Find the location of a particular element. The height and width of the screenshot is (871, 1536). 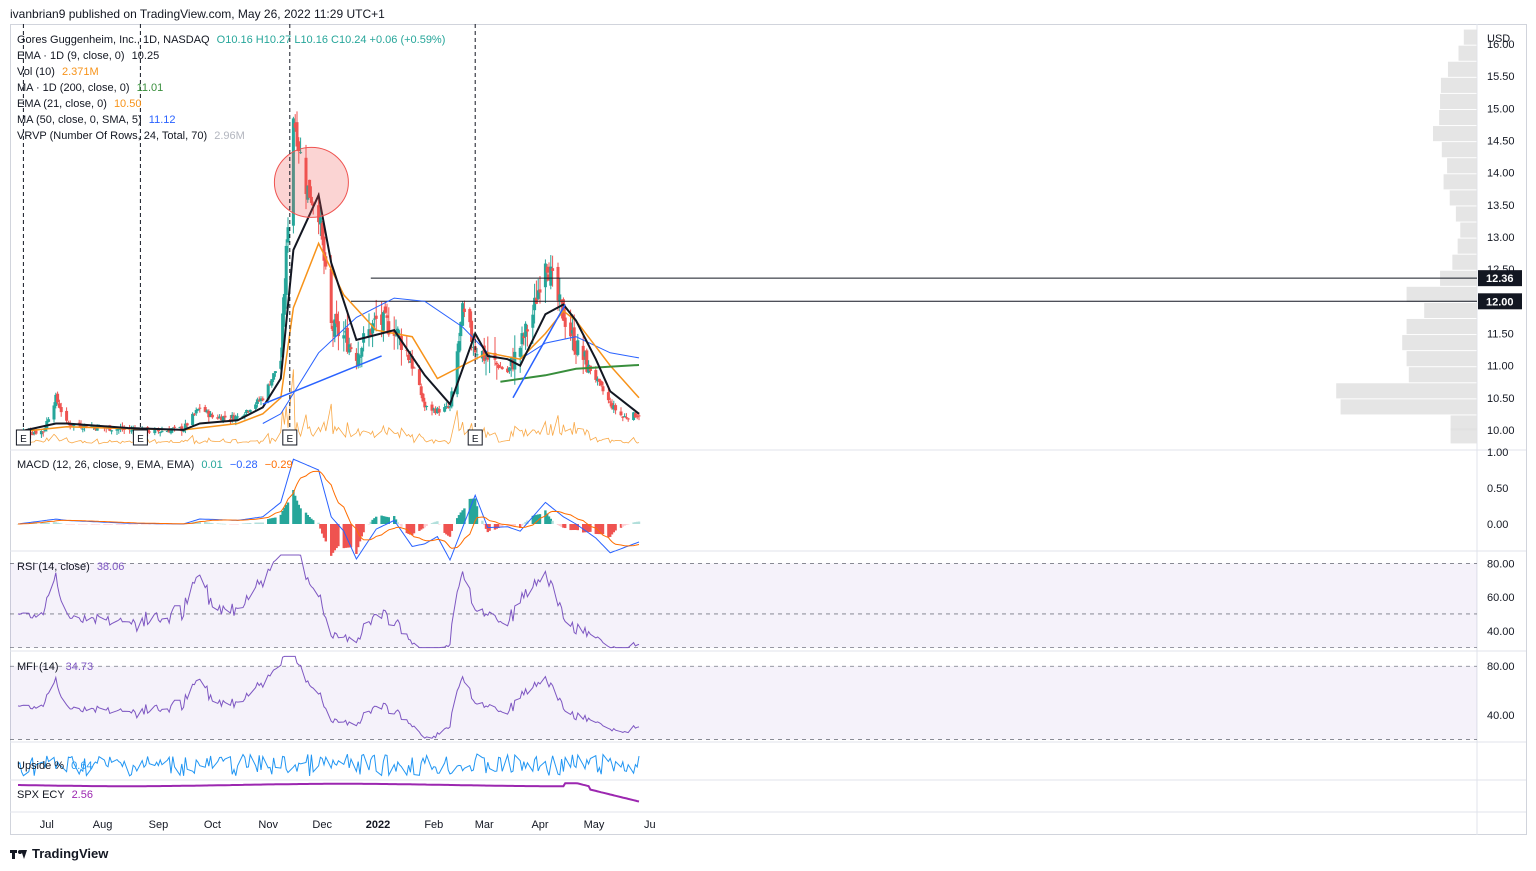

time-tick-label: 2022 is located at coordinates (378, 825).